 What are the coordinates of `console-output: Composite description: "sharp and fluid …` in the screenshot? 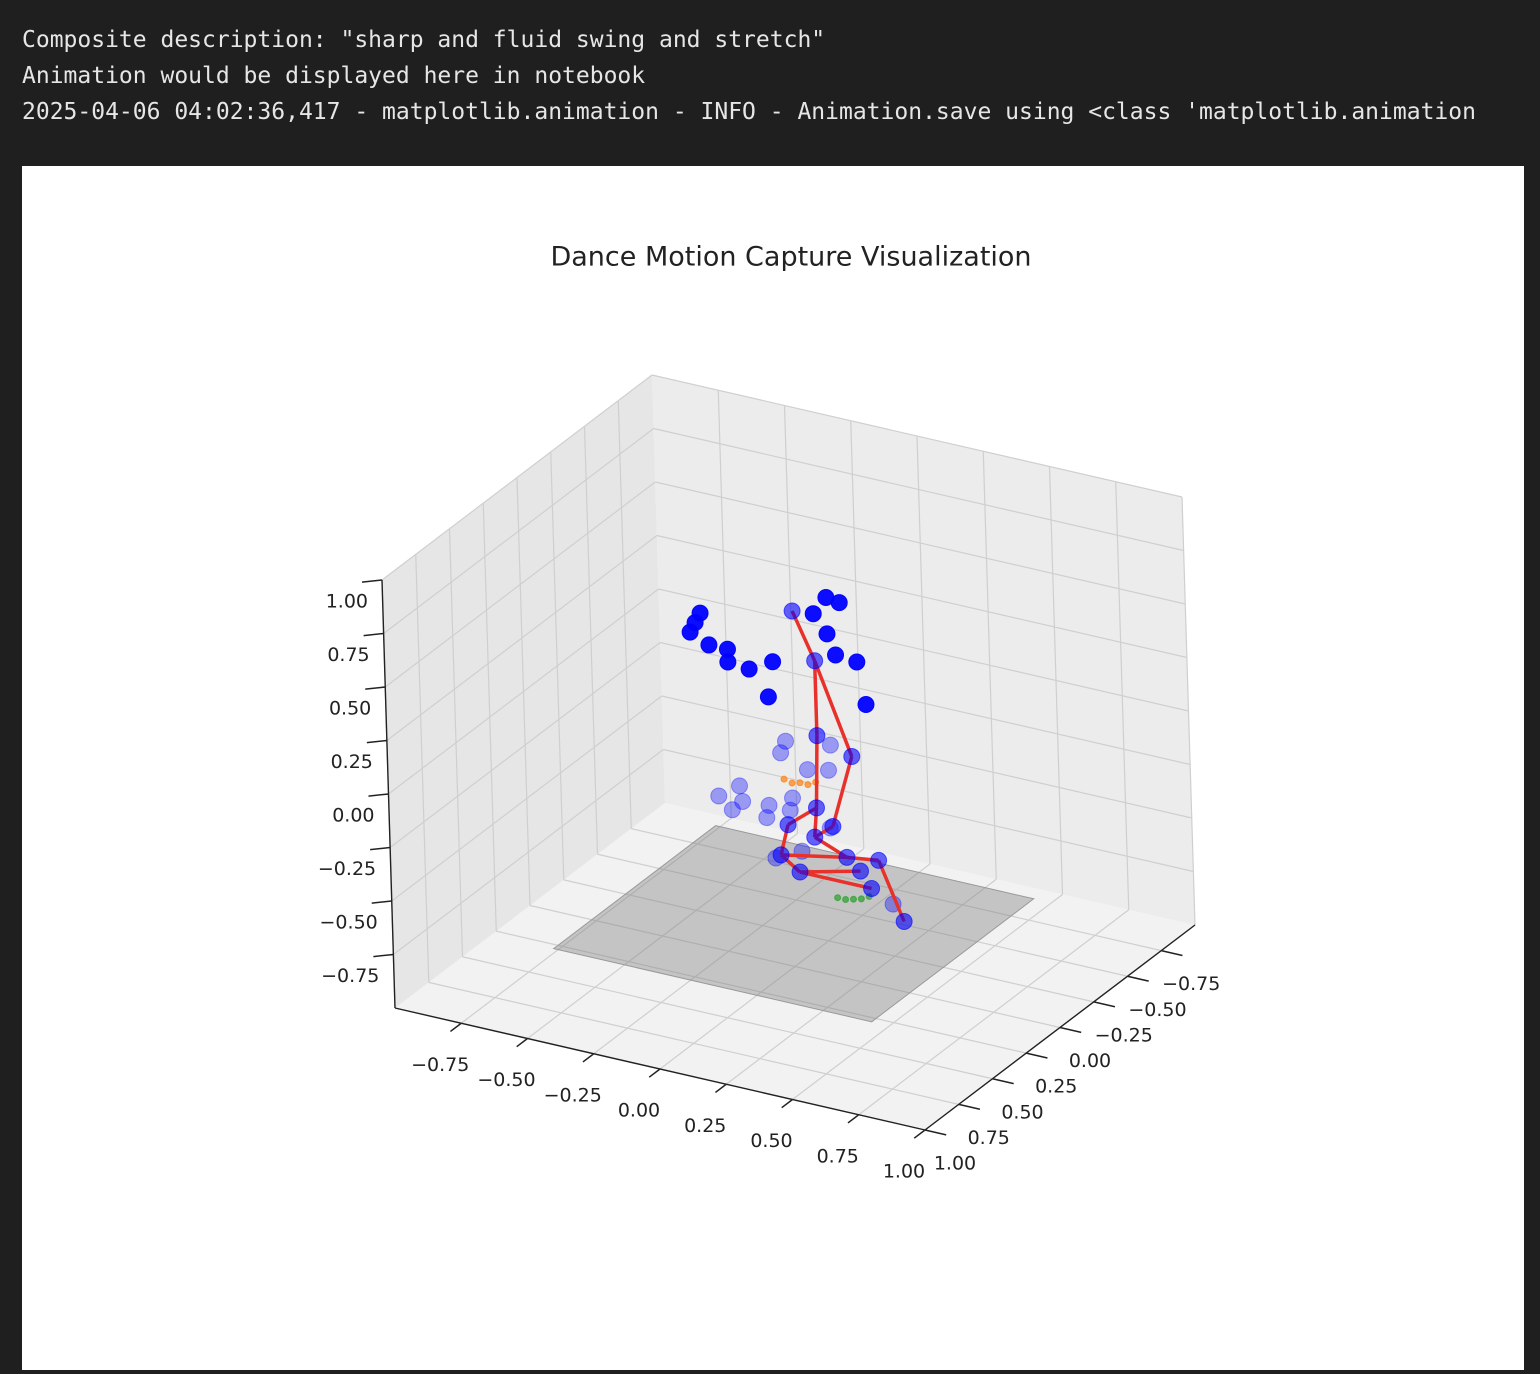 It's located at (781, 76).